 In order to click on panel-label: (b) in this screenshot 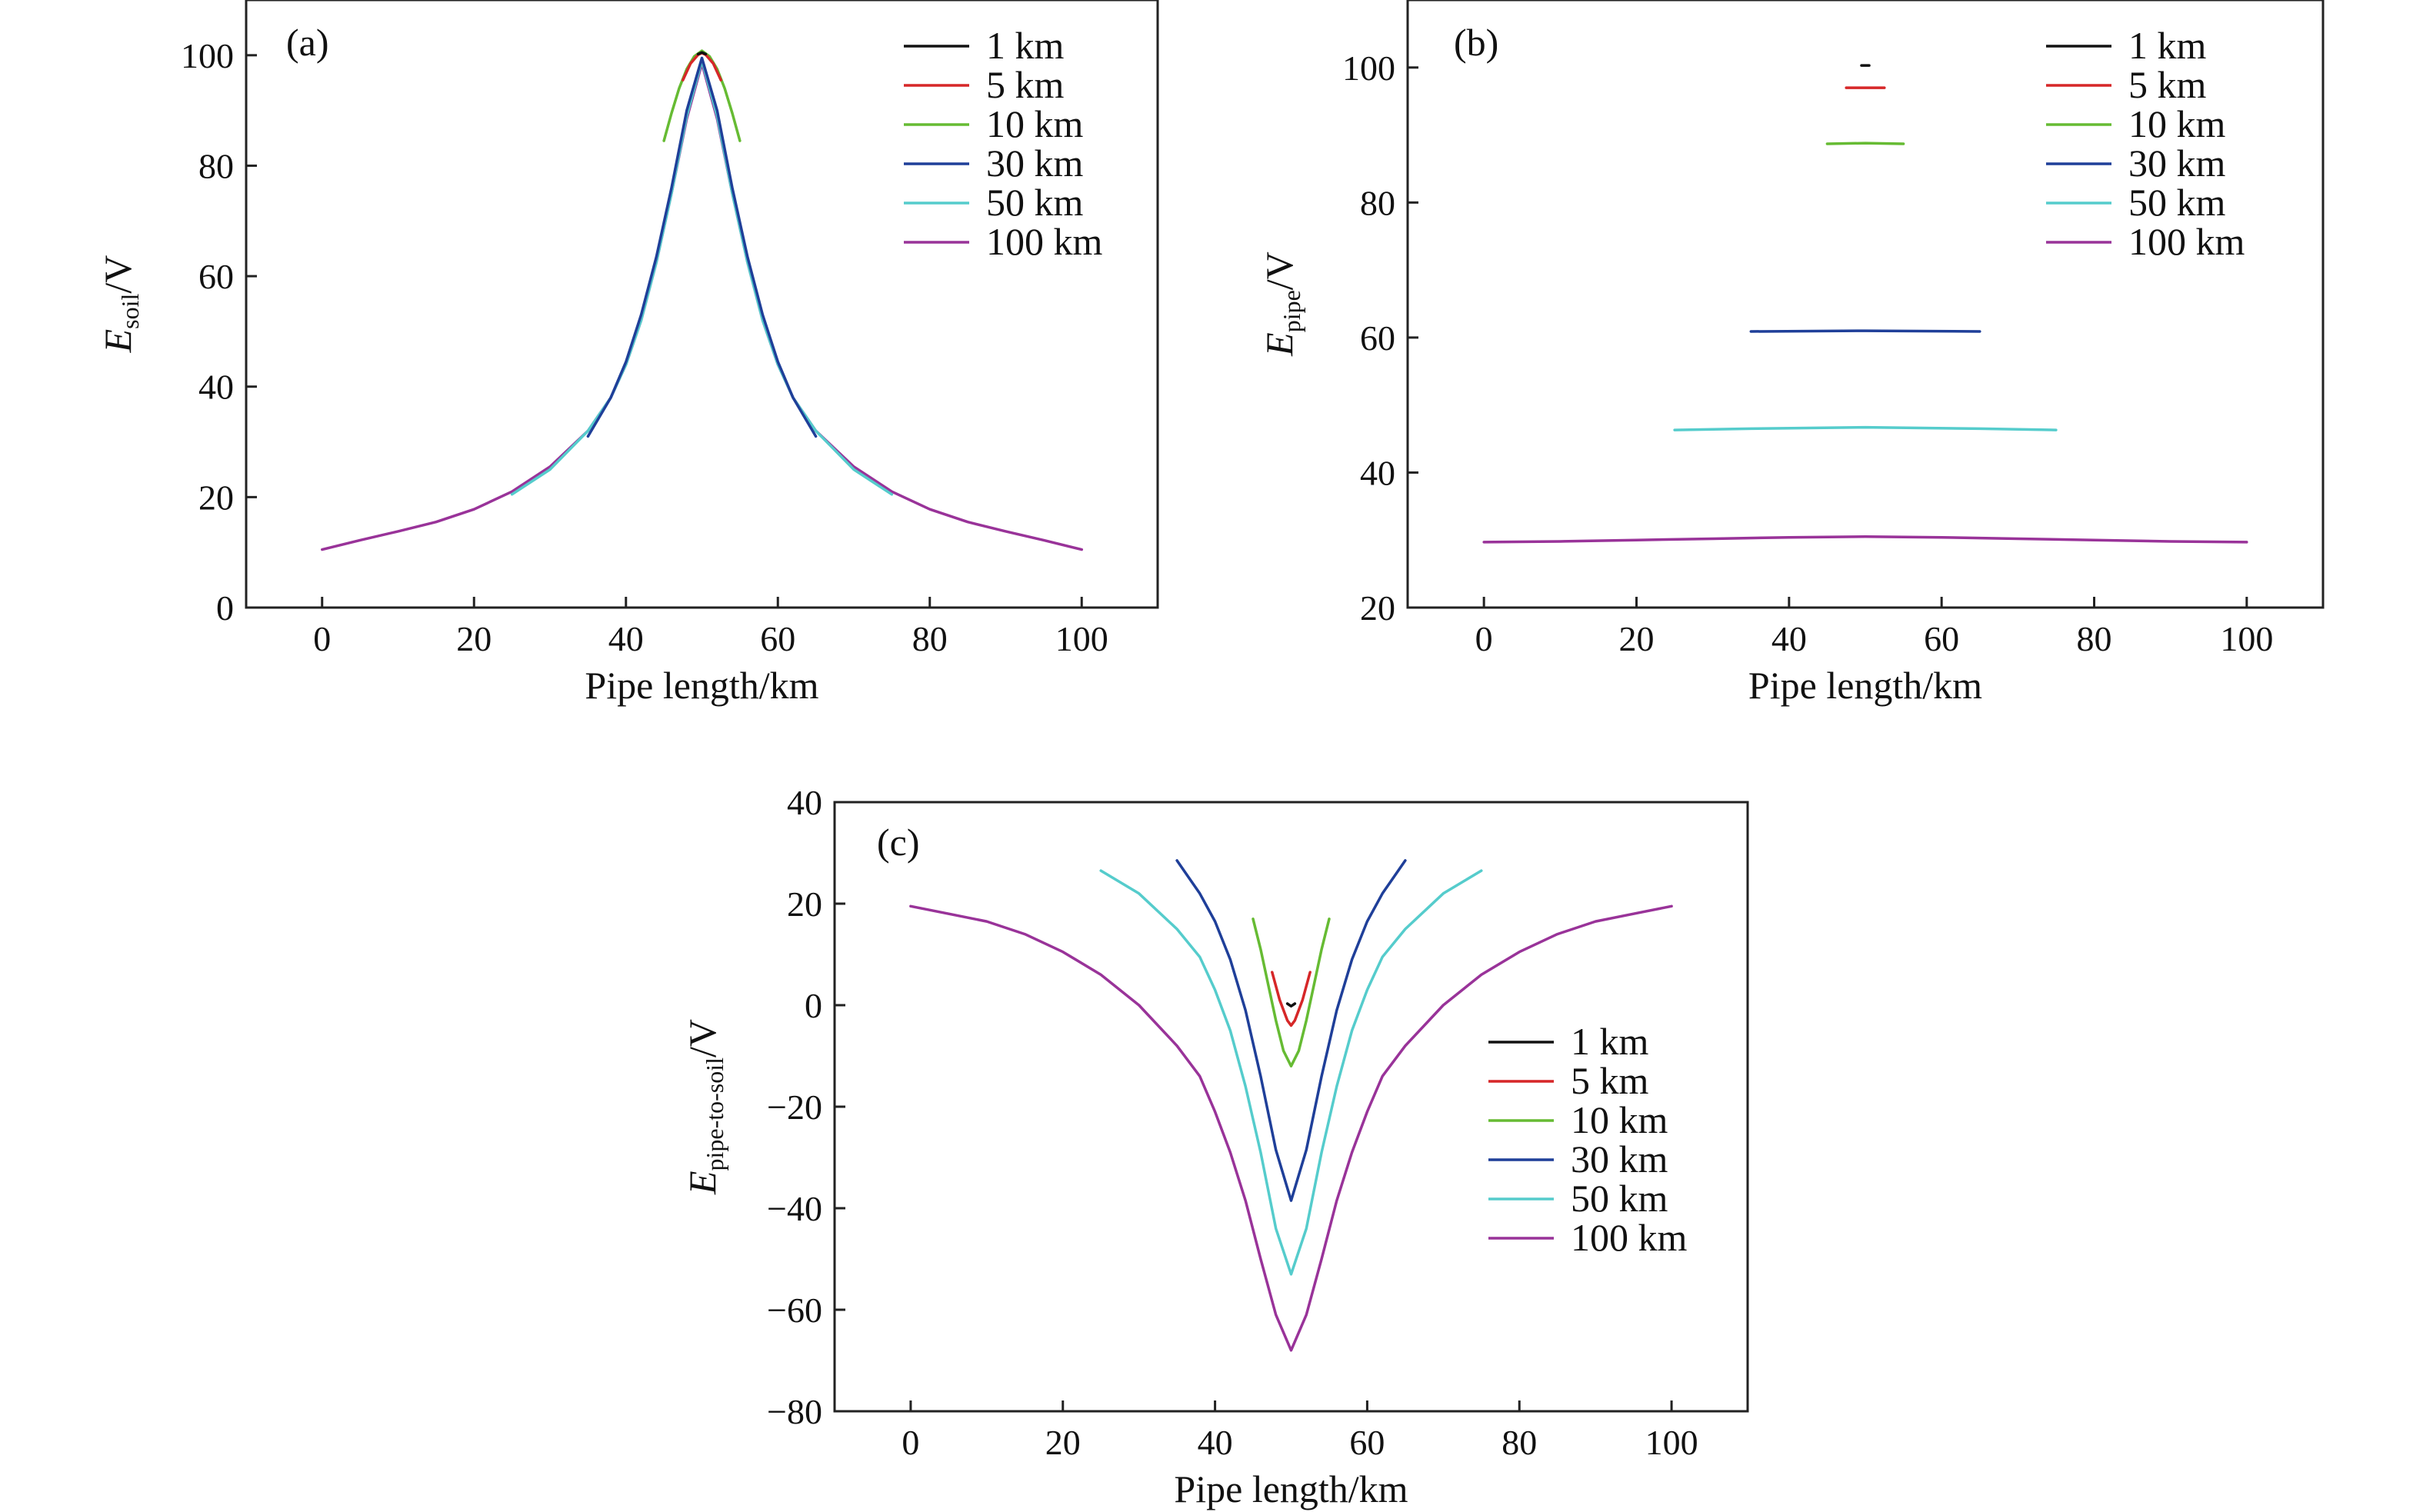, I will do `click(1476, 42)`.